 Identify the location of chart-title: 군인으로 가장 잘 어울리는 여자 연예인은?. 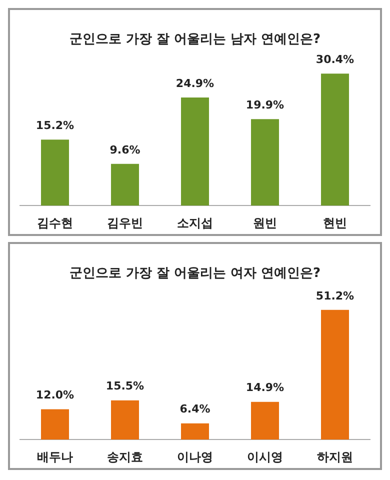
(195, 274).